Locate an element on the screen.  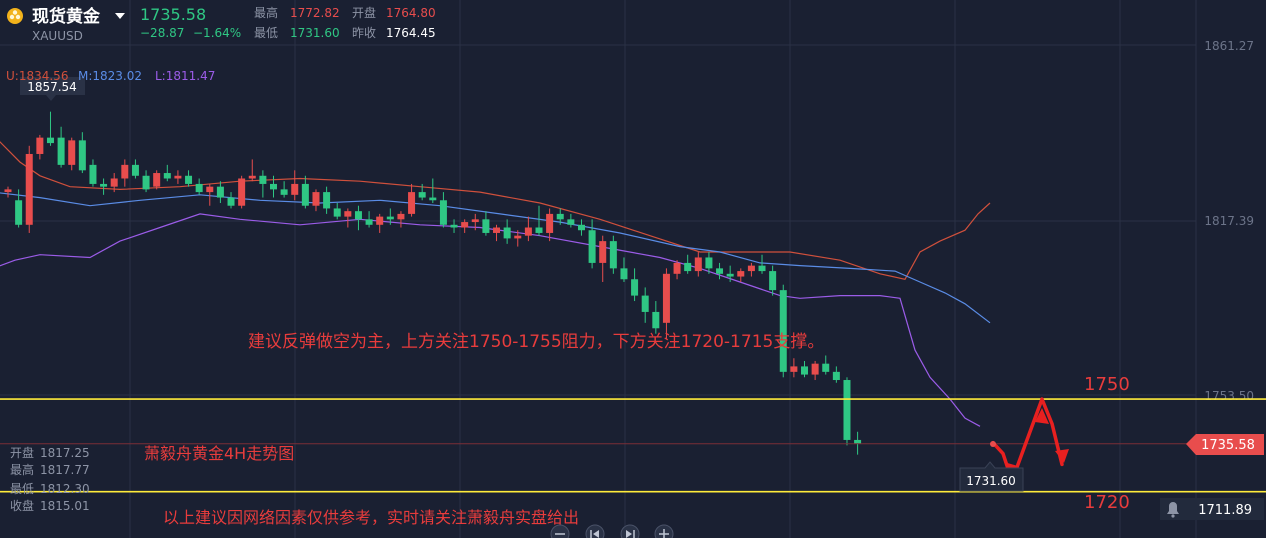
open-value: 1764.80 is located at coordinates (411, 13).